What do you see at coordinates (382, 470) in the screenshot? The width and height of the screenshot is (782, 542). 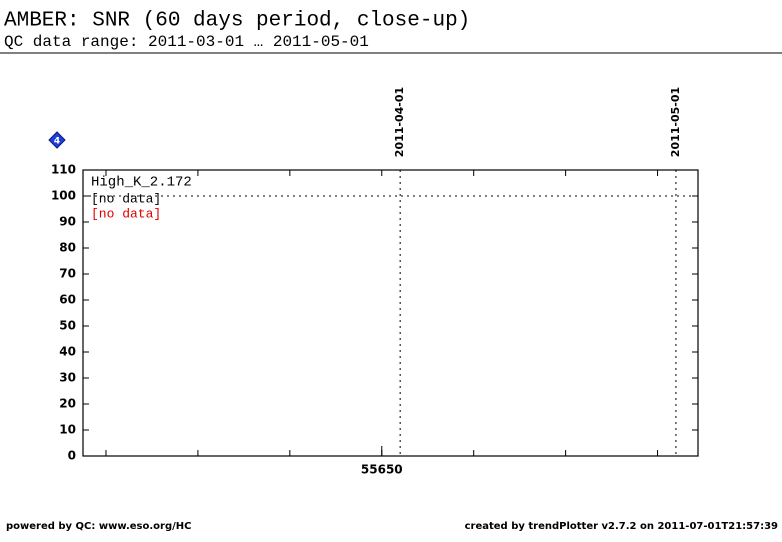 I see `x-tick-label: 55650` at bounding box center [382, 470].